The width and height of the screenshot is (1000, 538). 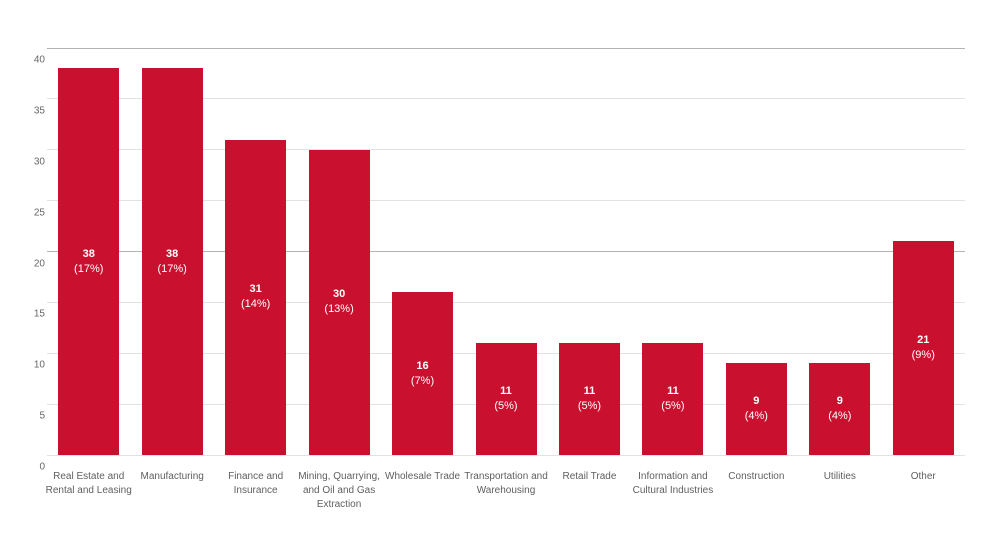 What do you see at coordinates (42, 416) in the screenshot?
I see `y-tick-label-5: 5` at bounding box center [42, 416].